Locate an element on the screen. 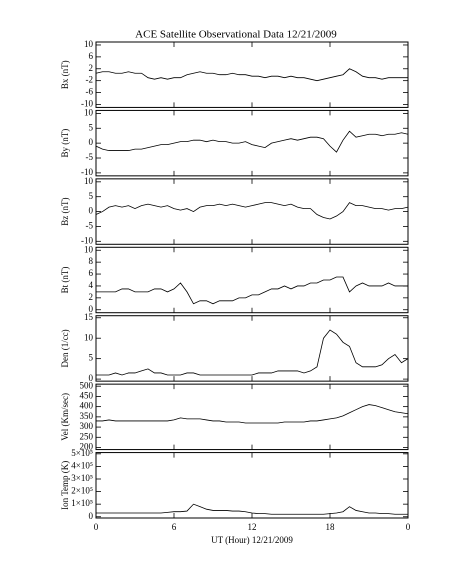 The height and width of the screenshot is (566, 453). y-tick-label: 500 is located at coordinates (87, 385).